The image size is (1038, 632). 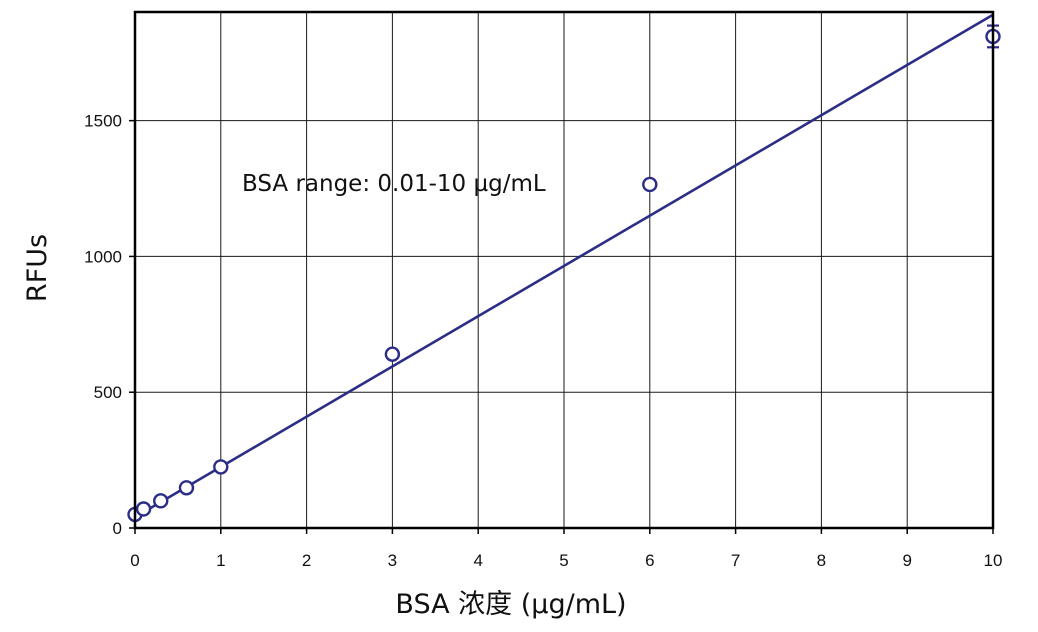 I want to click on x-tick-label: 8, so click(x=821, y=560).